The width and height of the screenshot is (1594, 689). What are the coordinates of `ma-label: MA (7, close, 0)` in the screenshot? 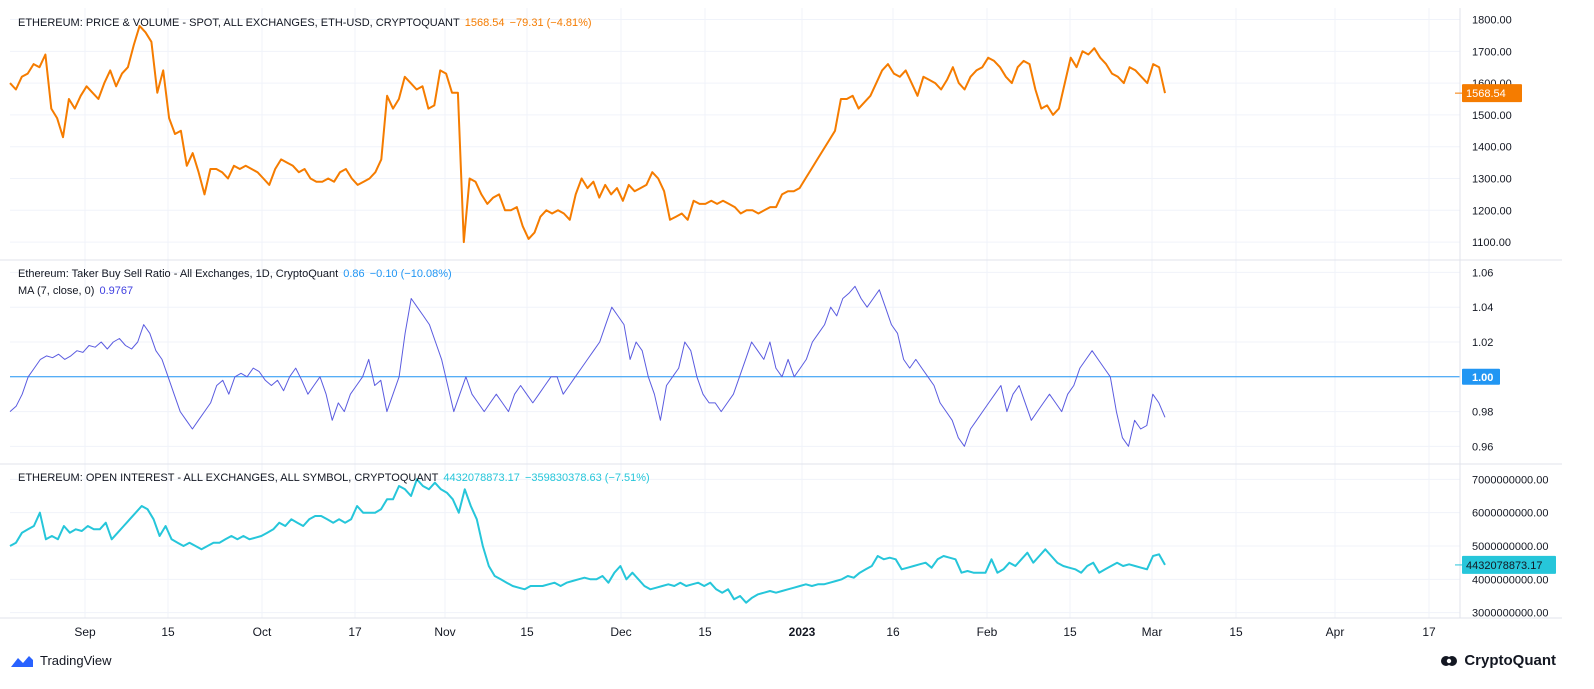 It's located at (56, 291).